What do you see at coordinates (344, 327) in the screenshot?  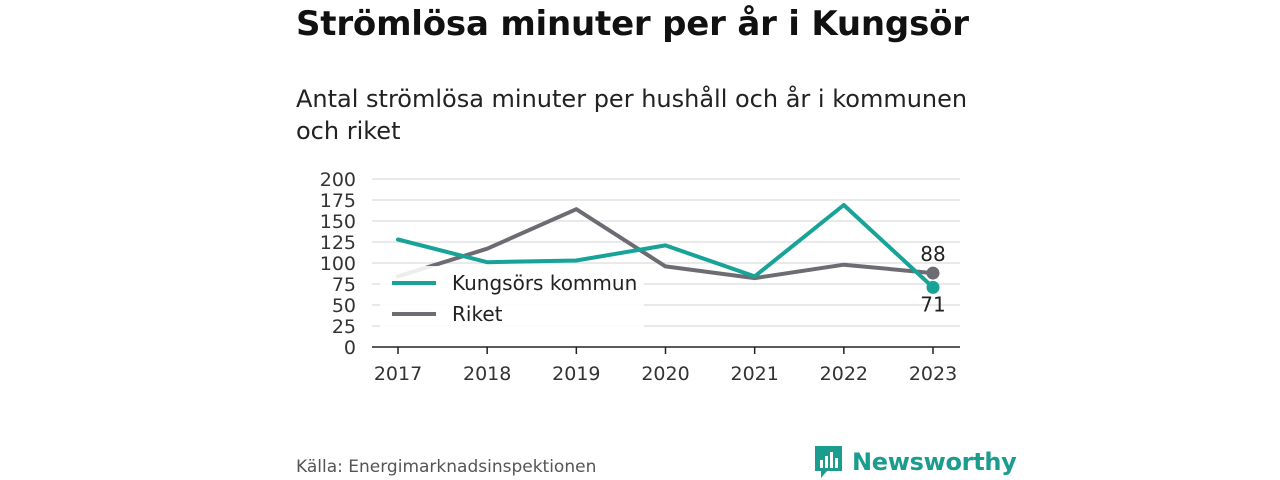 I see `y-tick-label: 25` at bounding box center [344, 327].